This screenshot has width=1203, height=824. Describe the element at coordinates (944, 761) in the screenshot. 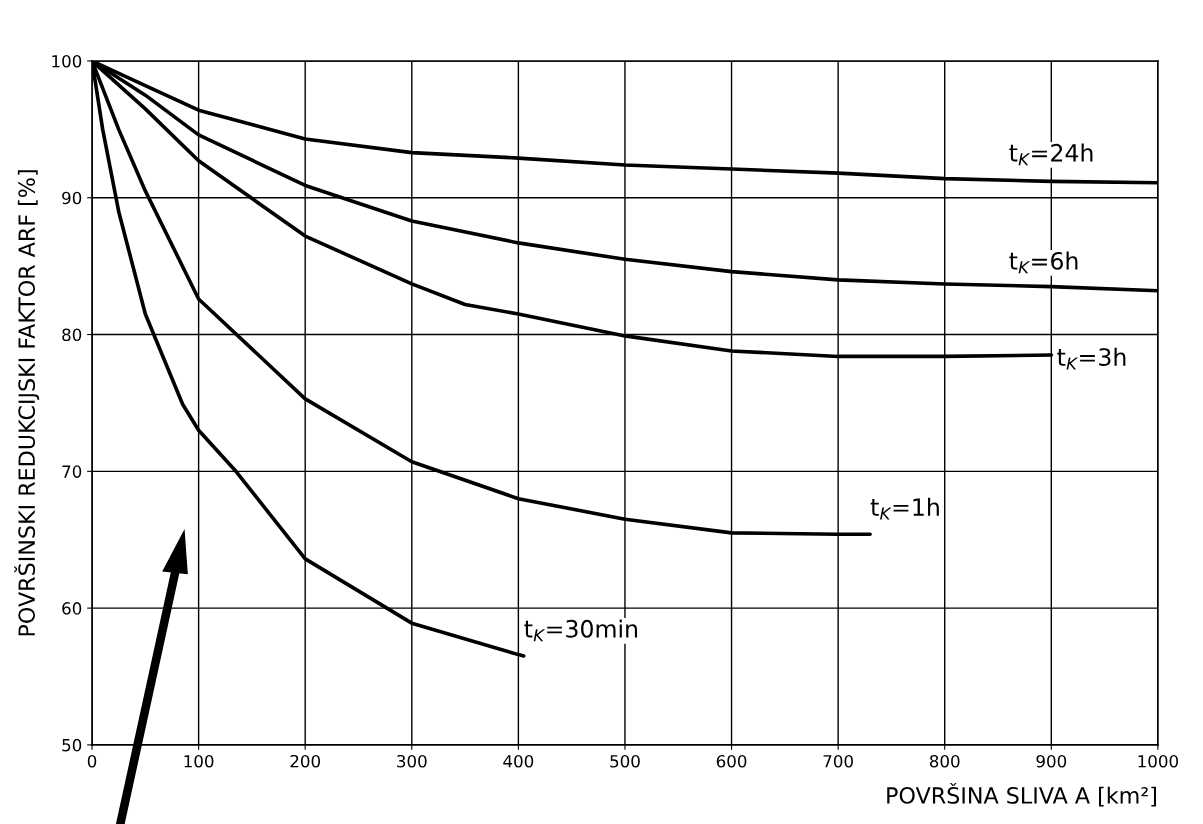

I see `x-tick-label: 800` at that location.